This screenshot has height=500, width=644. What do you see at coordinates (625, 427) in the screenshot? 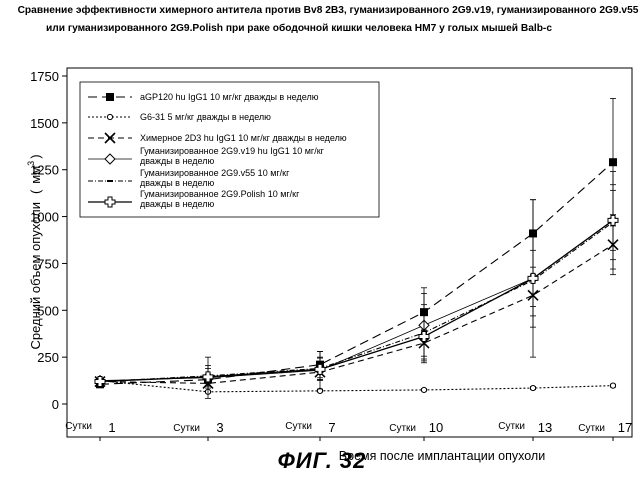
I see `x-tick-label: 17` at bounding box center [625, 427].